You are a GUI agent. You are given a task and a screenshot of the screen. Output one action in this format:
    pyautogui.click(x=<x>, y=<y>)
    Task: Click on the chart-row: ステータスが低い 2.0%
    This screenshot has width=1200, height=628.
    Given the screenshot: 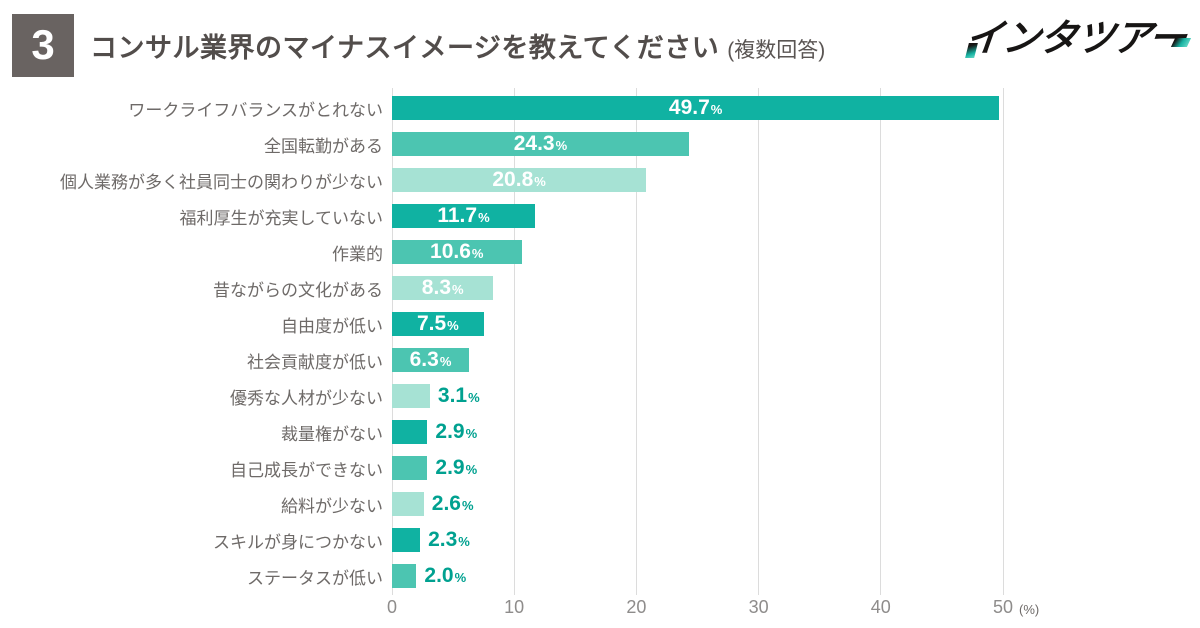 What is the action you would take?
    pyautogui.click(x=600, y=576)
    